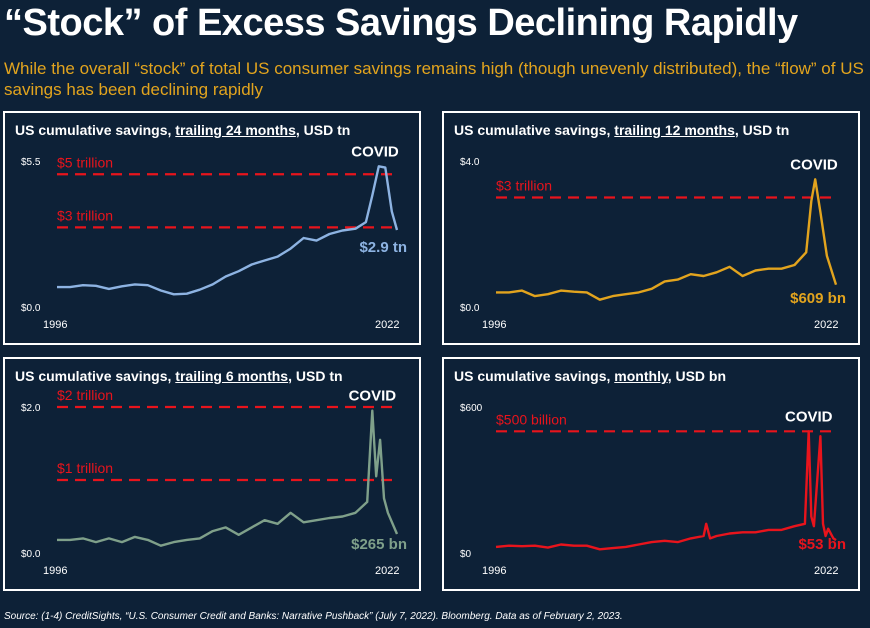  What do you see at coordinates (85, 468) in the screenshot?
I see `reference-label: $1 trillion` at bounding box center [85, 468].